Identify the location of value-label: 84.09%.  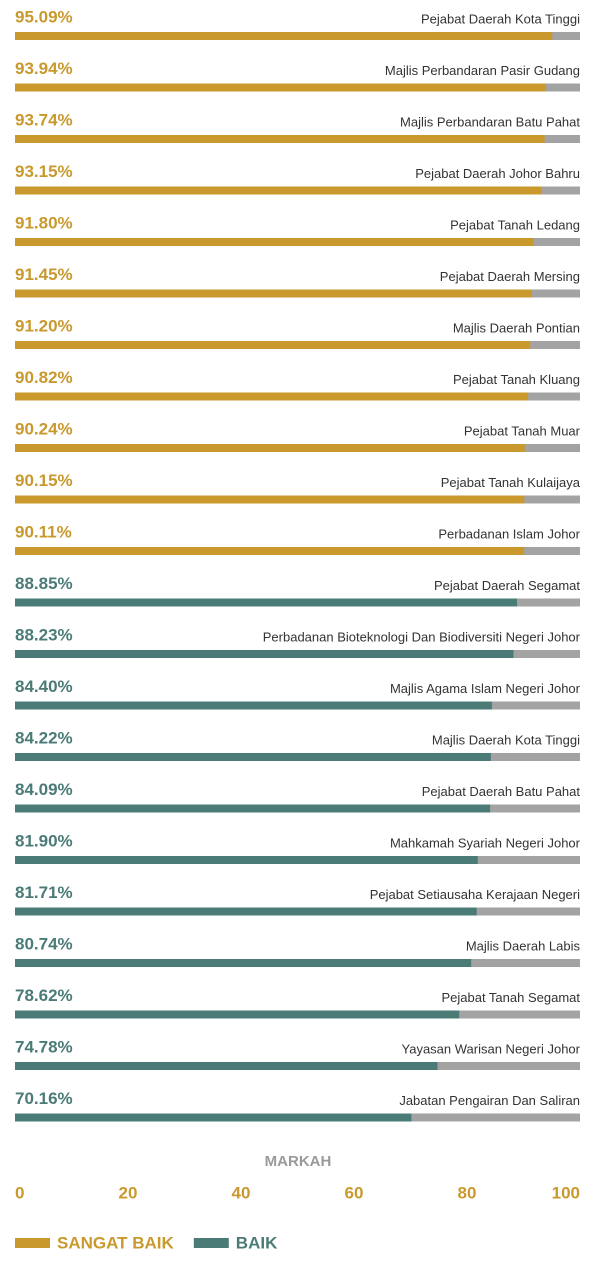
(44, 789).